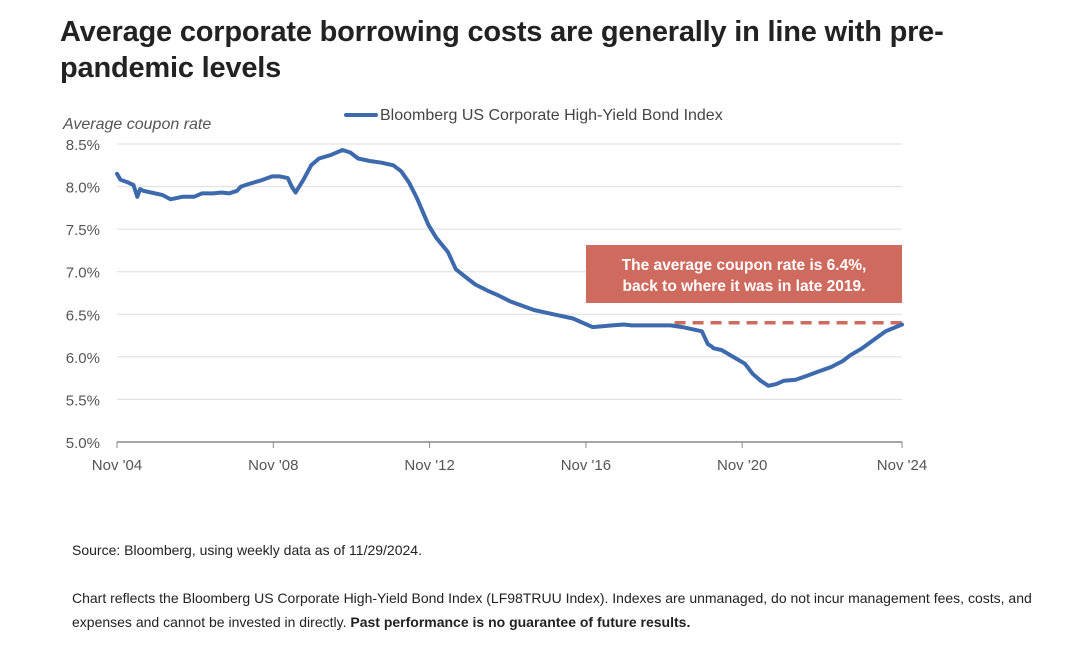 Image resolution: width=1065 pixels, height=645 pixels. I want to click on x-tick-label: Nov '04, so click(117, 465).